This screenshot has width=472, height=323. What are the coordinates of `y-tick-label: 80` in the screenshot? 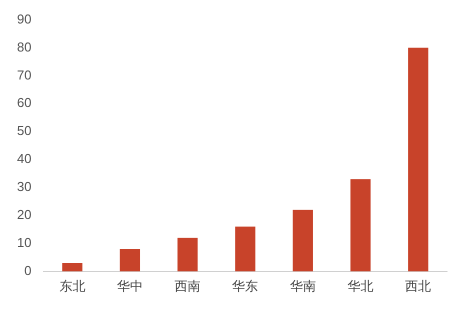 It's located at (24, 46).